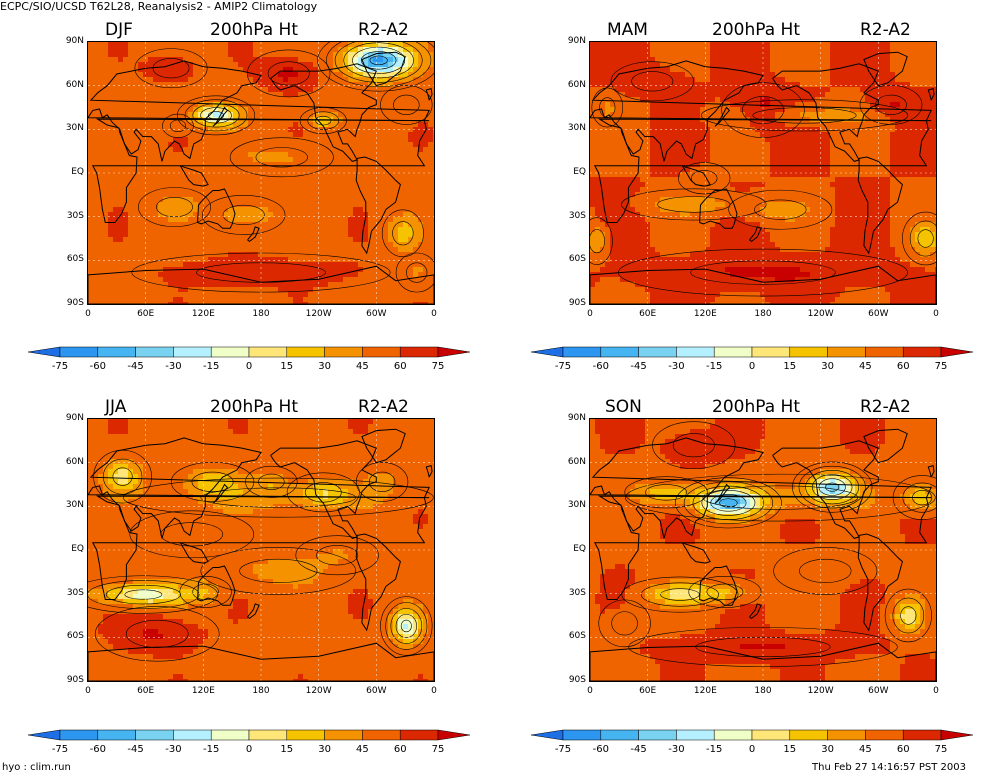  I want to click on colorbar-son: -75 -60 -45 -30 -15 0 15 30 45 60 75, so click(752, 742).